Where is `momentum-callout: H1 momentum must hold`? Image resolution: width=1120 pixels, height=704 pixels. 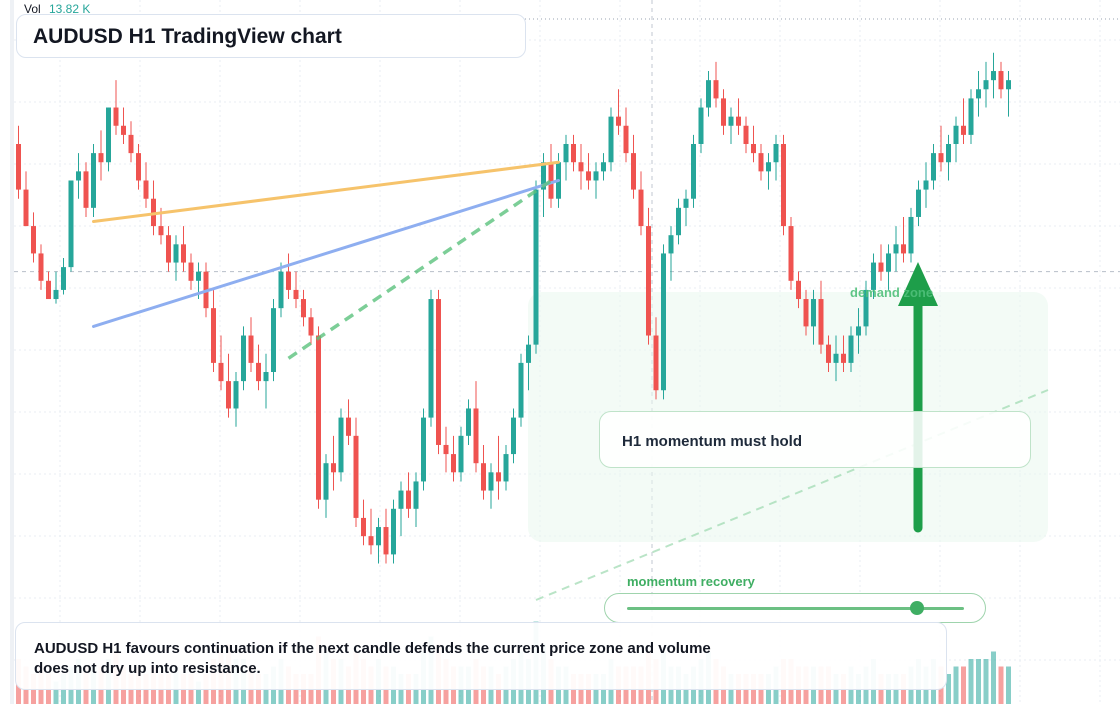 momentum-callout: H1 momentum must hold is located at coordinates (815, 439).